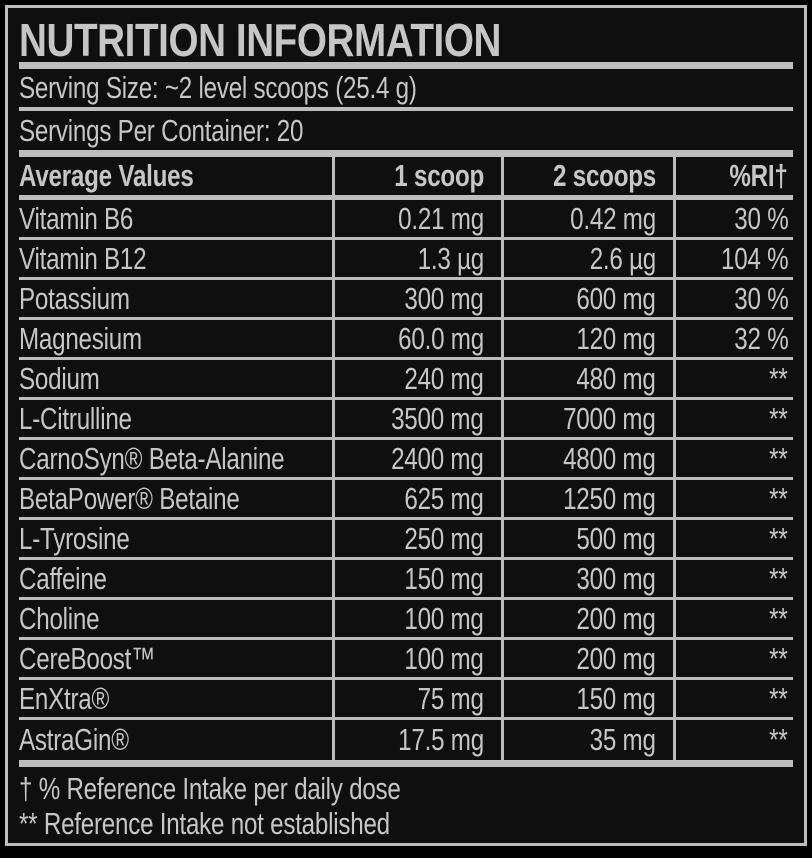  What do you see at coordinates (416, 178) in the screenshot?
I see `col-header-1-scoop: 1 scoop` at bounding box center [416, 178].